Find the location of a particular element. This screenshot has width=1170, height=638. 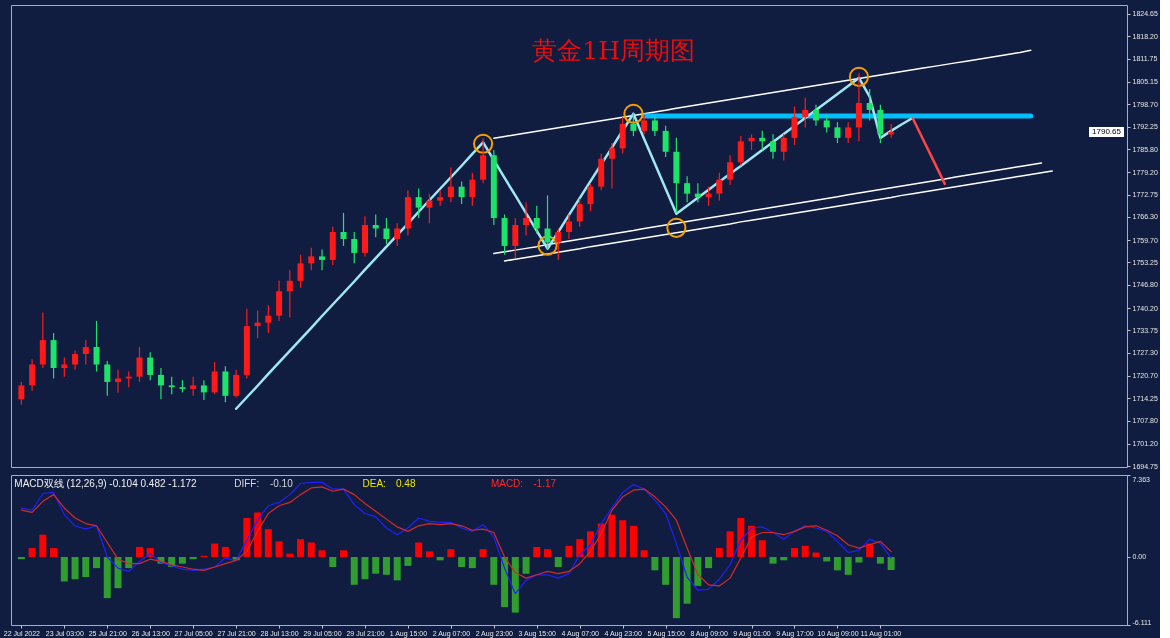

point is located at coordinates (483, 143).